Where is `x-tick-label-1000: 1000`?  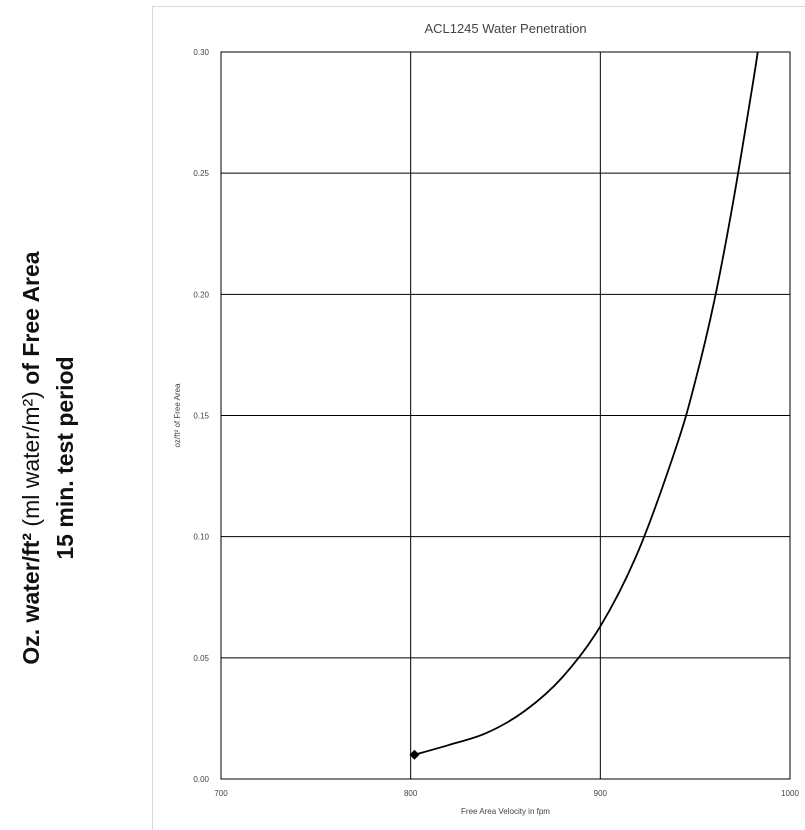
x-tick-label-1000: 1000 is located at coordinates (790, 793).